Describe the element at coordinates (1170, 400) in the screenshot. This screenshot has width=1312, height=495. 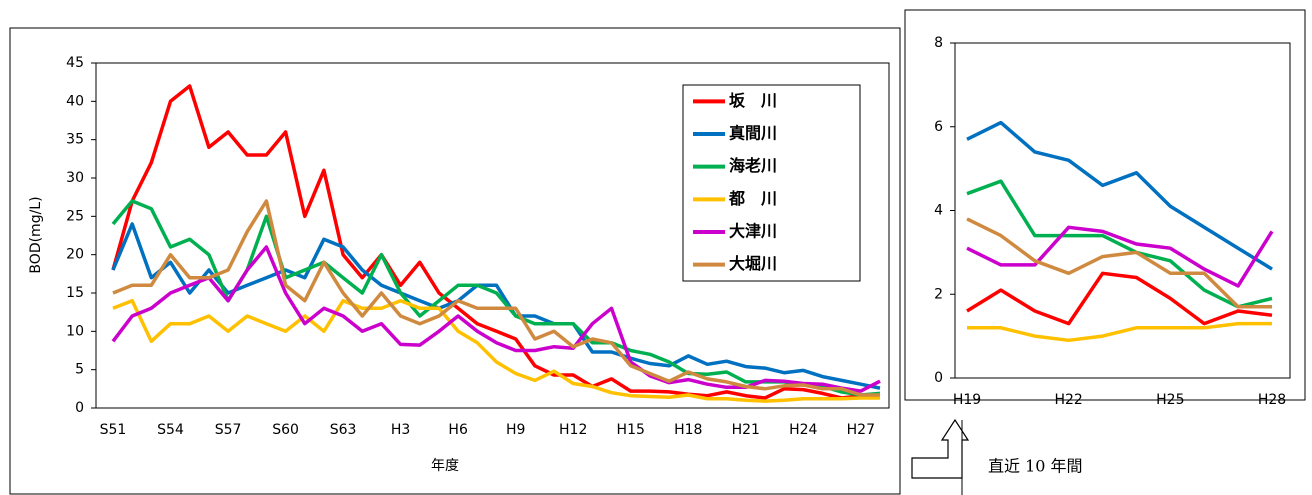
I see `x-tick-label: H25` at that location.